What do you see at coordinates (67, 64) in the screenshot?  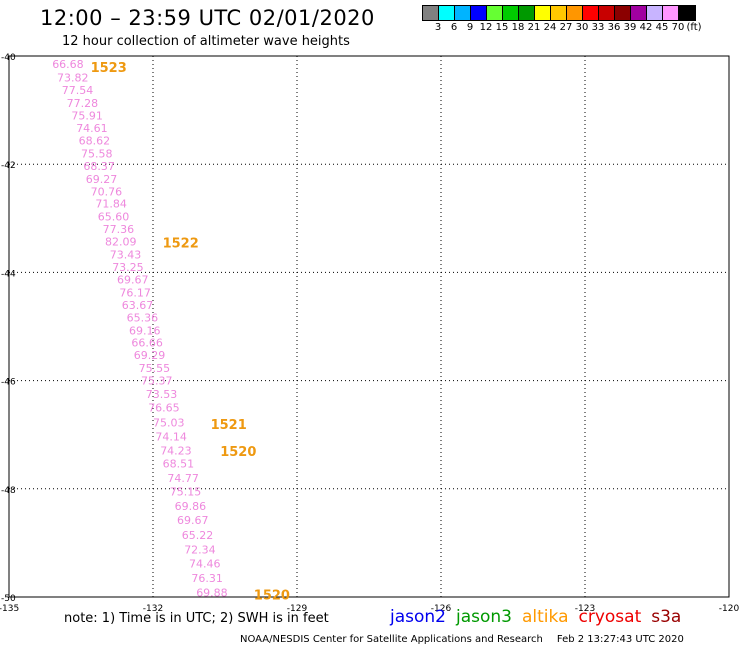 I see `wave-height-value: 66.68` at bounding box center [67, 64].